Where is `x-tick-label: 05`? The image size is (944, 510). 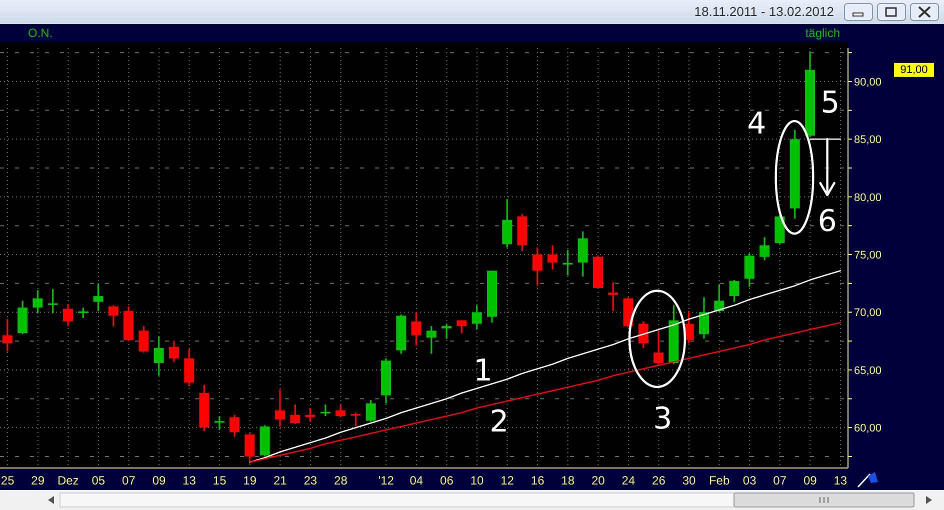 x-tick-label: 05 is located at coordinates (99, 481).